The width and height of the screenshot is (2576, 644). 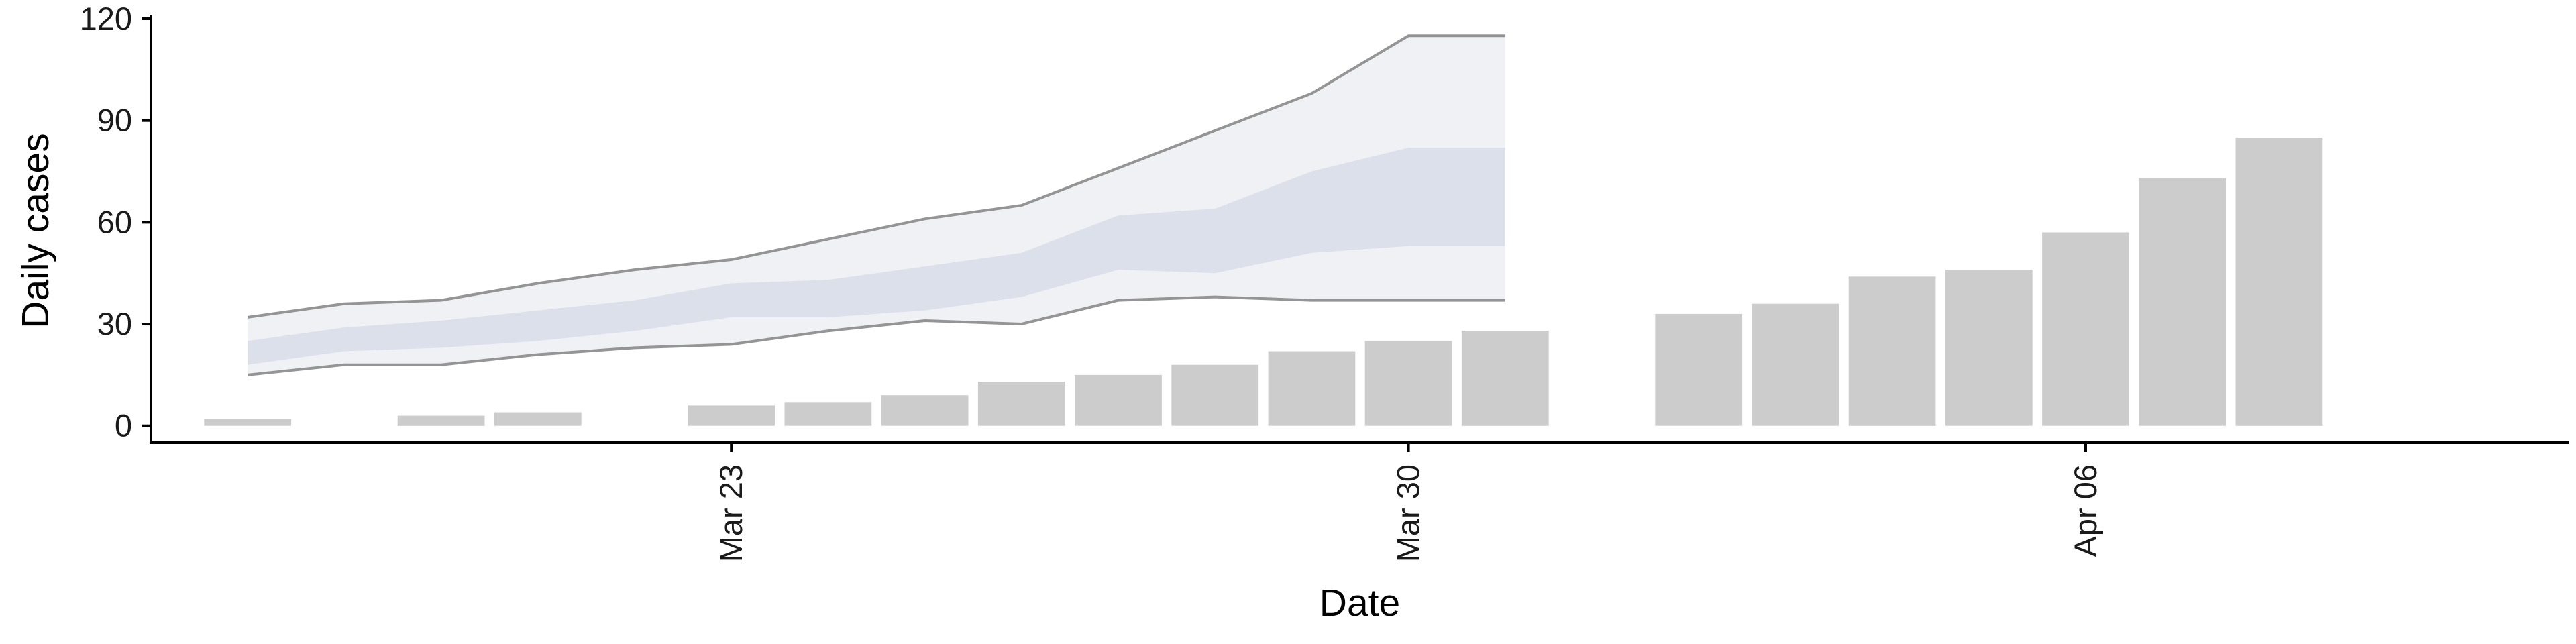 I want to click on x-tick-label: Mar 30, so click(x=1408, y=513).